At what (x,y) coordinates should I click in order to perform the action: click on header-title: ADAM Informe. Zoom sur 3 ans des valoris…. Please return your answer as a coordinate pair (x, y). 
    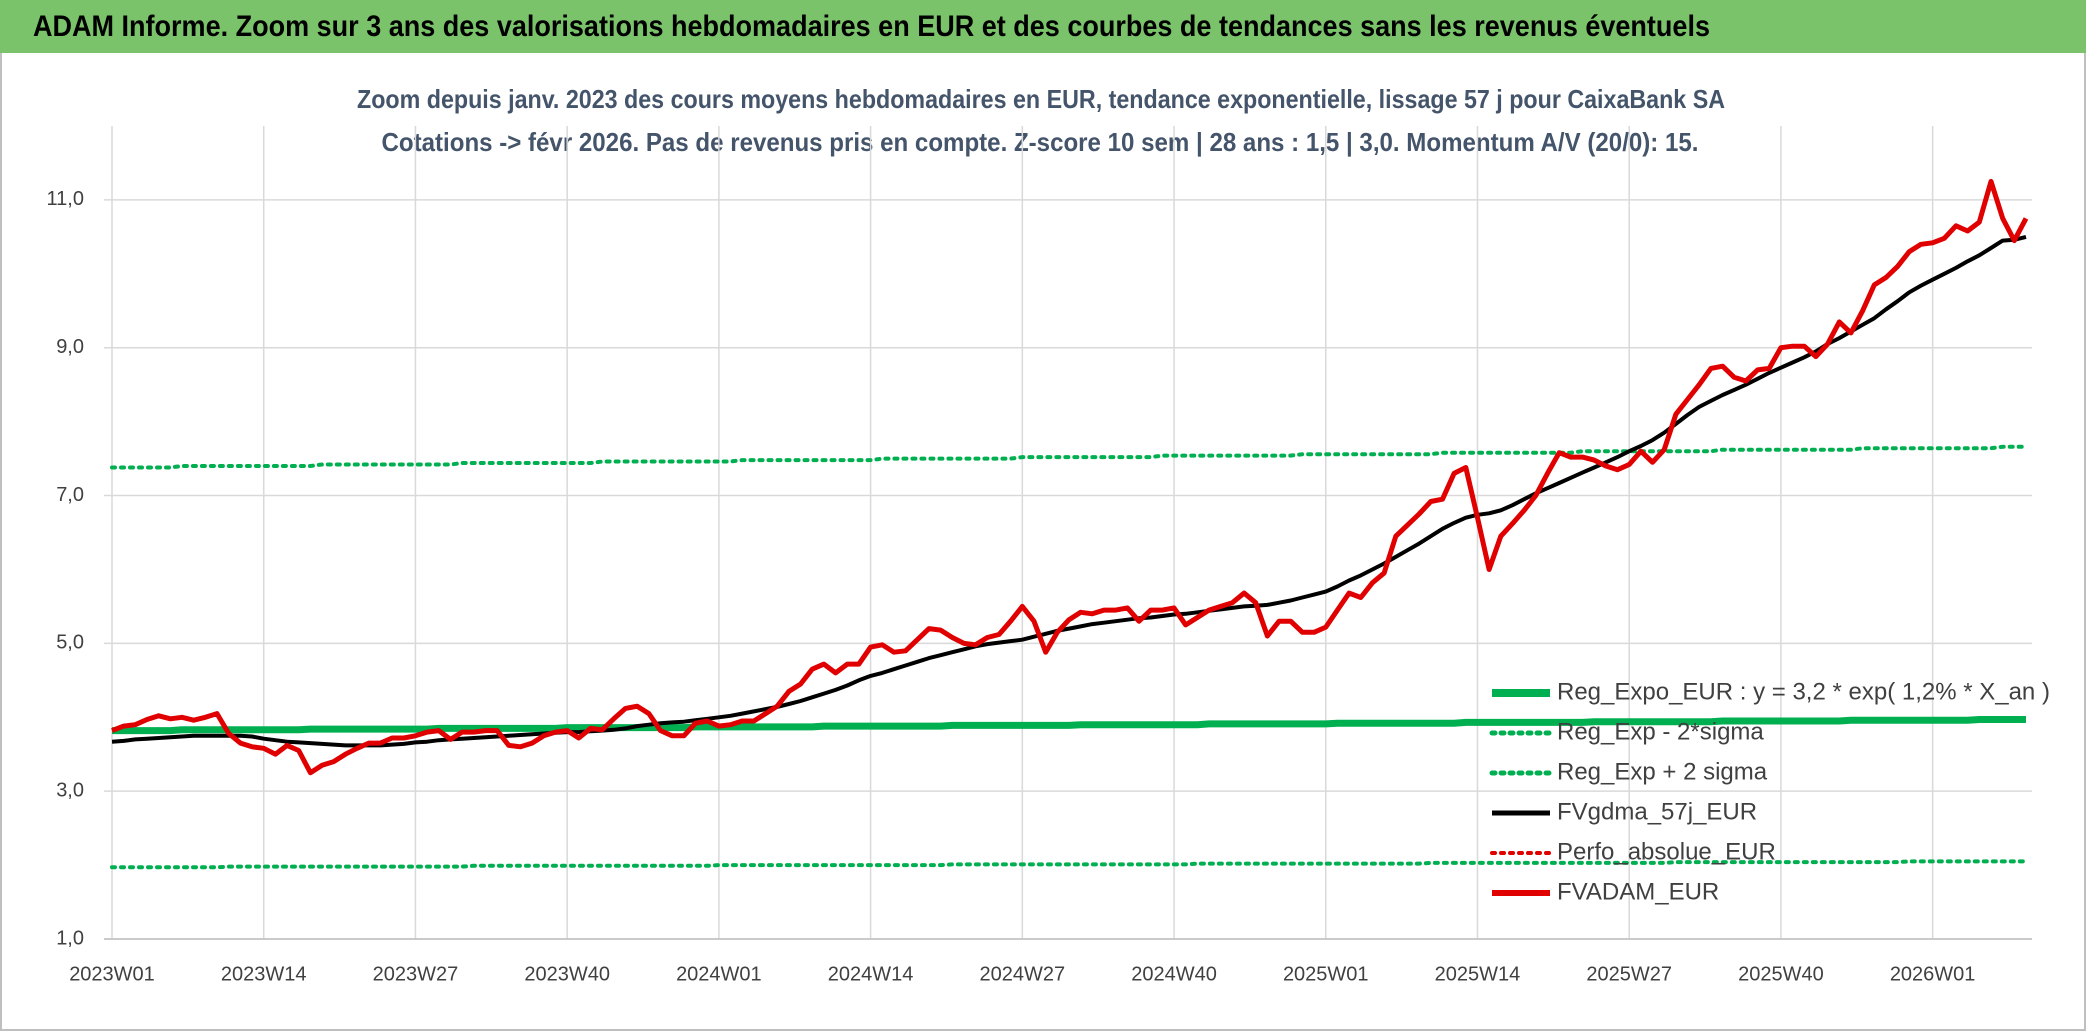
    Looking at the image, I should click on (871, 26).